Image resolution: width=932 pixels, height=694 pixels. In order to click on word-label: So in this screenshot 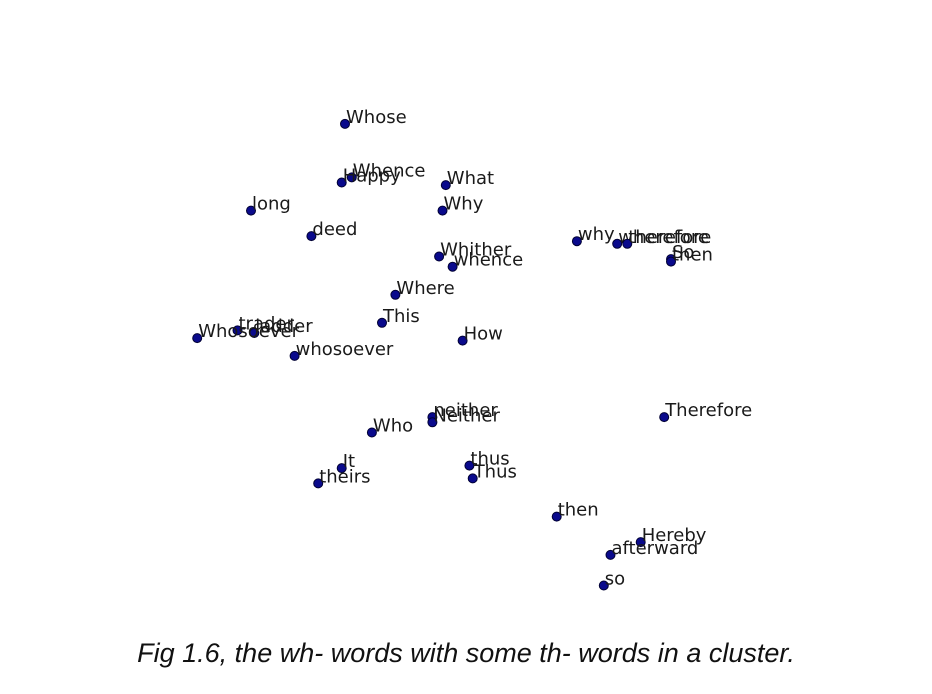, I will do `click(683, 252)`.